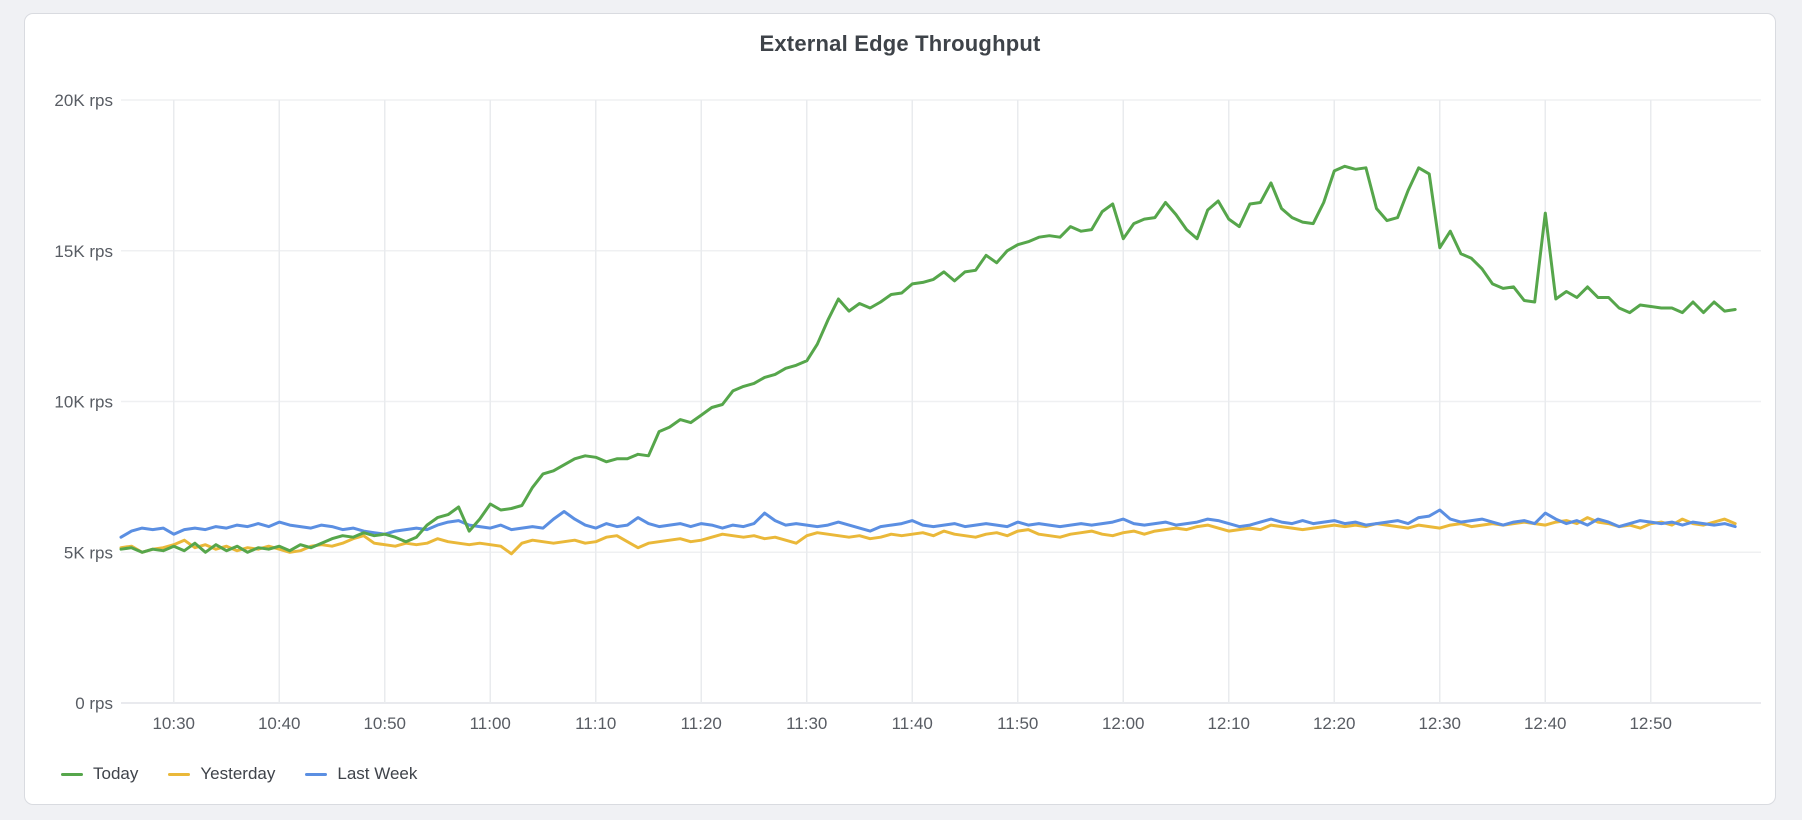  I want to click on x-axis-label: 12:50, so click(1650, 723).